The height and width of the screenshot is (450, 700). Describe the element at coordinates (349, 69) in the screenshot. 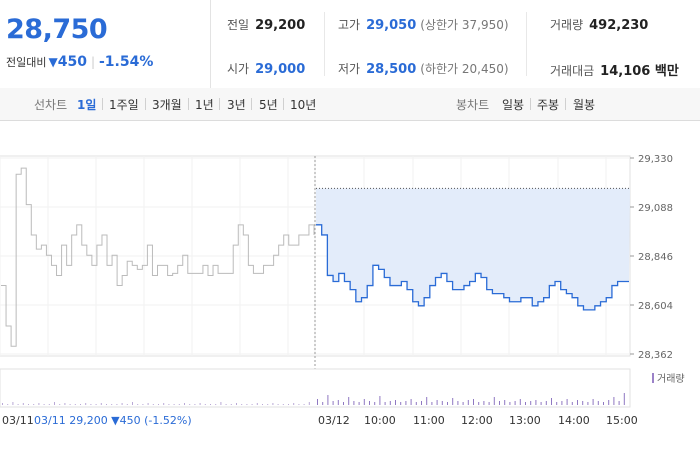

I see `low-label: 저가` at that location.